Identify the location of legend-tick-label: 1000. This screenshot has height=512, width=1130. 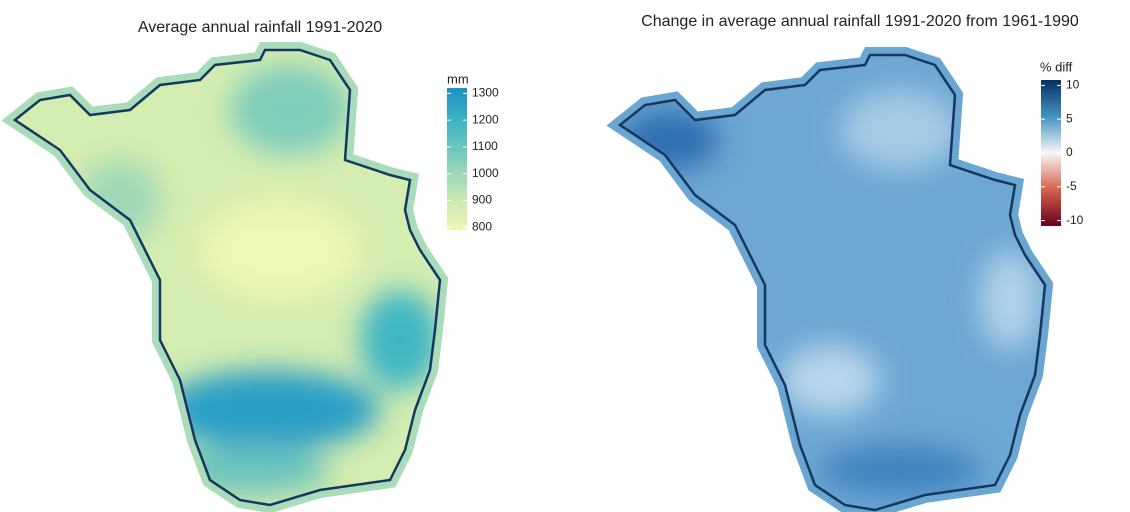
(485, 173).